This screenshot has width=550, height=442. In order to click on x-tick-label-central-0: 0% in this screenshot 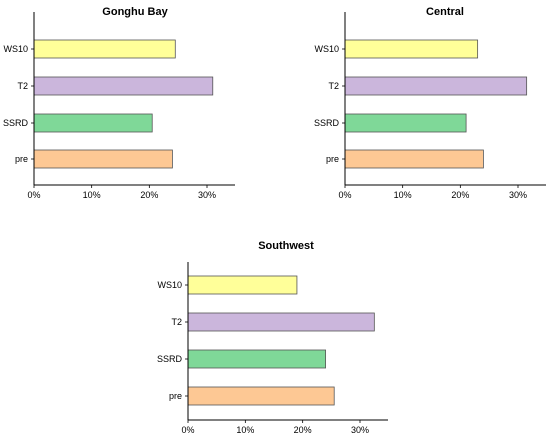, I will do `click(344, 195)`.